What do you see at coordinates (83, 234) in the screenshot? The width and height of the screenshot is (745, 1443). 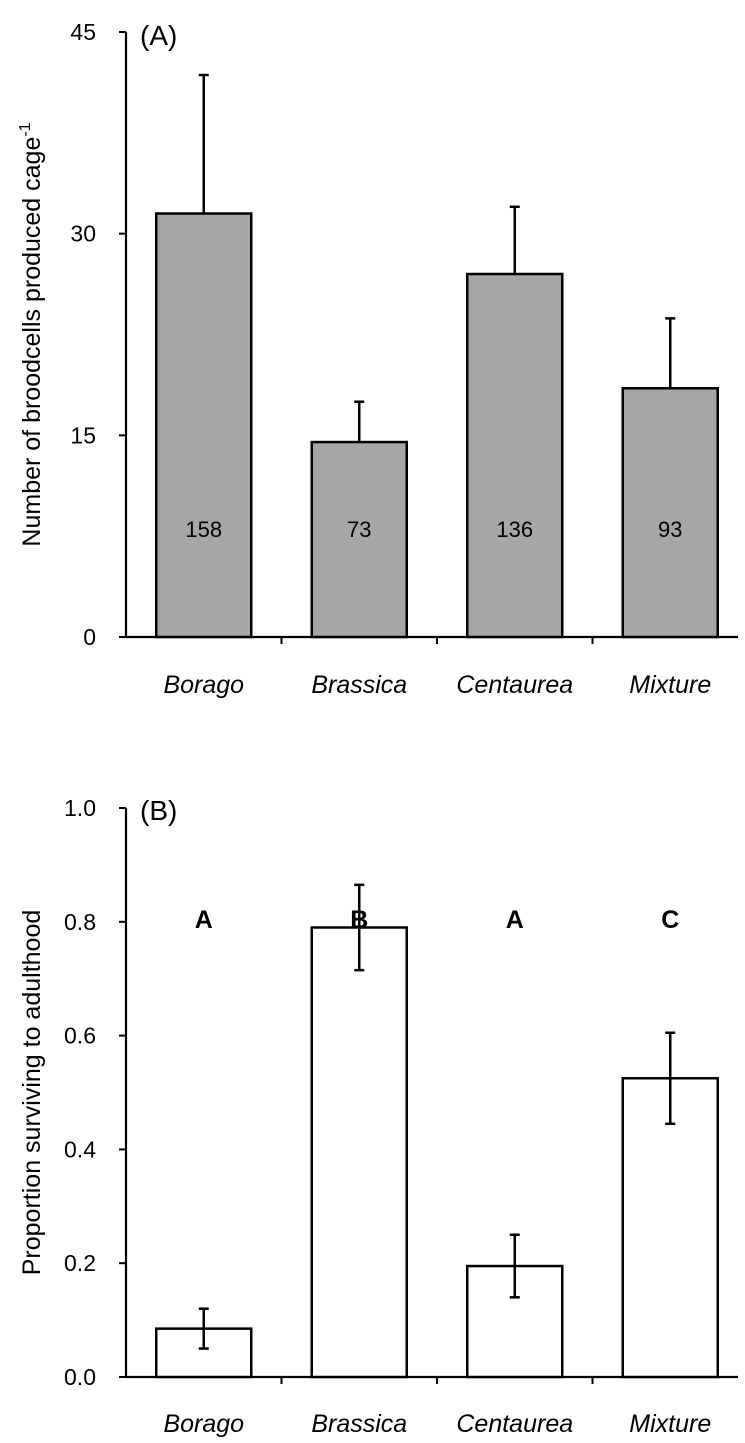 I see `panel-a-y-tick-label: 30` at bounding box center [83, 234].